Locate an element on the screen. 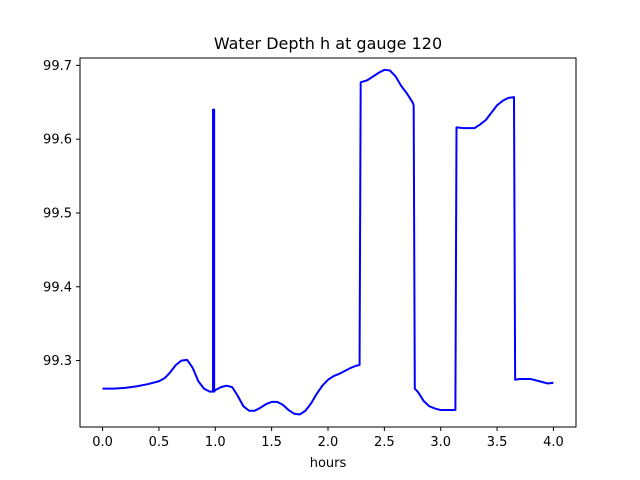 The height and width of the screenshot is (480, 640). chart-title: Water Depth h at gauge 120 is located at coordinates (328, 43).